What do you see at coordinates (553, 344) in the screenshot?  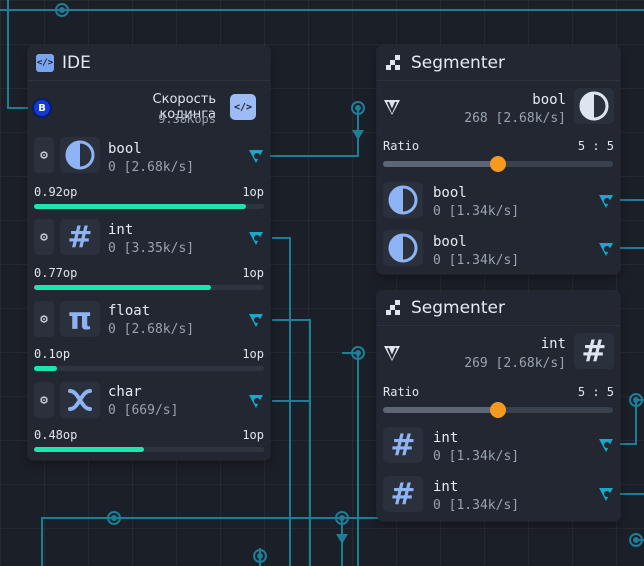 I see `input-name: int` at bounding box center [553, 344].